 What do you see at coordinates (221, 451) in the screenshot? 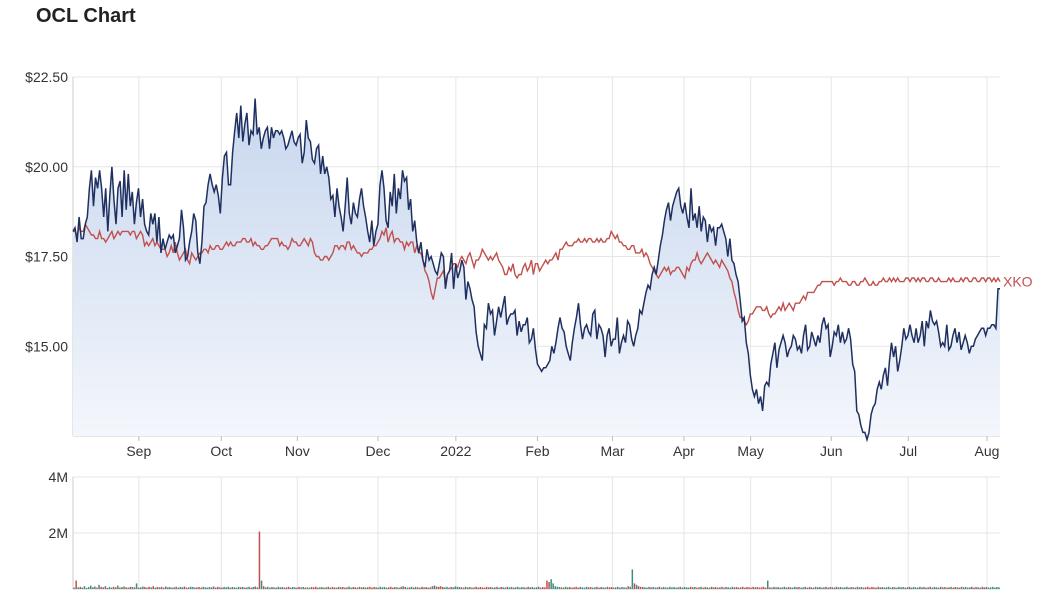
I see `x-tick-label: Oct` at bounding box center [221, 451].